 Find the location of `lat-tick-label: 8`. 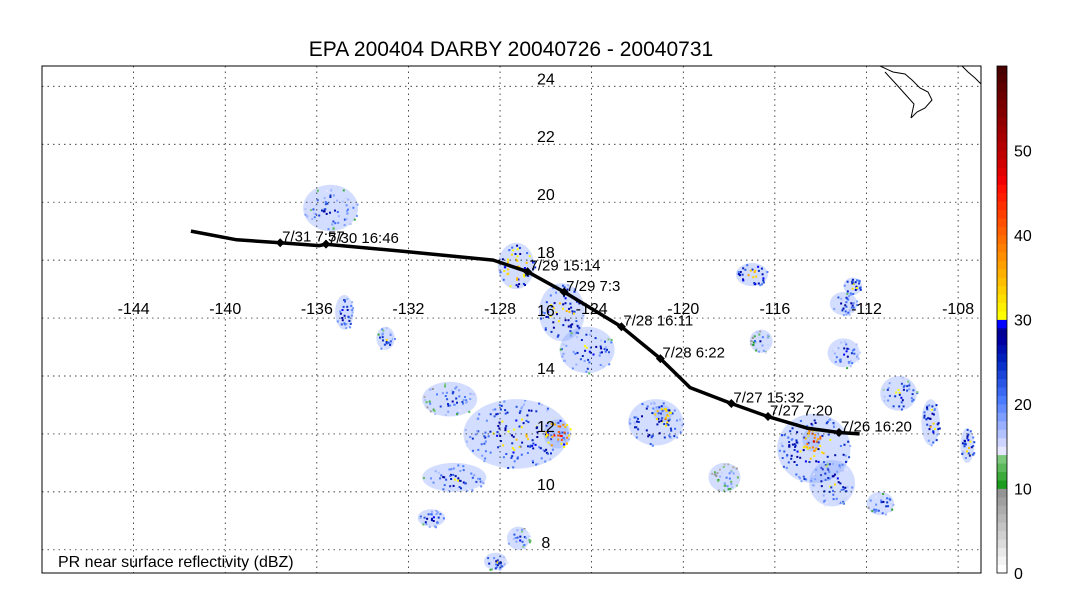

lat-tick-label: 8 is located at coordinates (545, 543).